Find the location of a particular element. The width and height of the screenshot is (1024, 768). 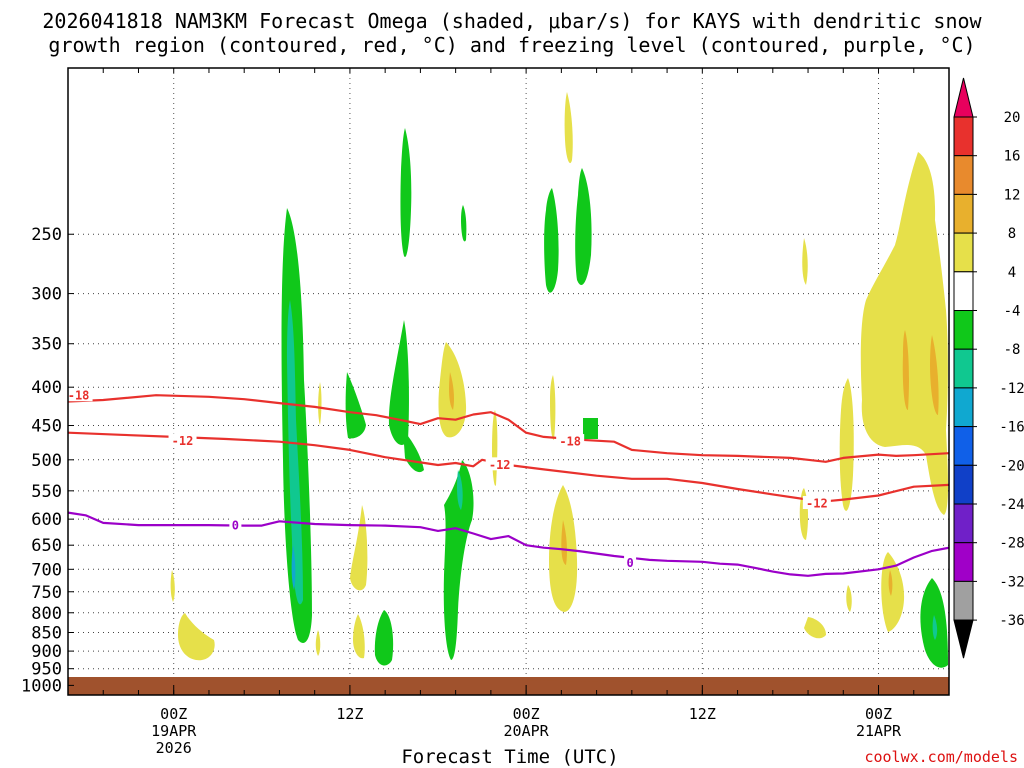

y-tick-label: 400 is located at coordinates (46, 388).